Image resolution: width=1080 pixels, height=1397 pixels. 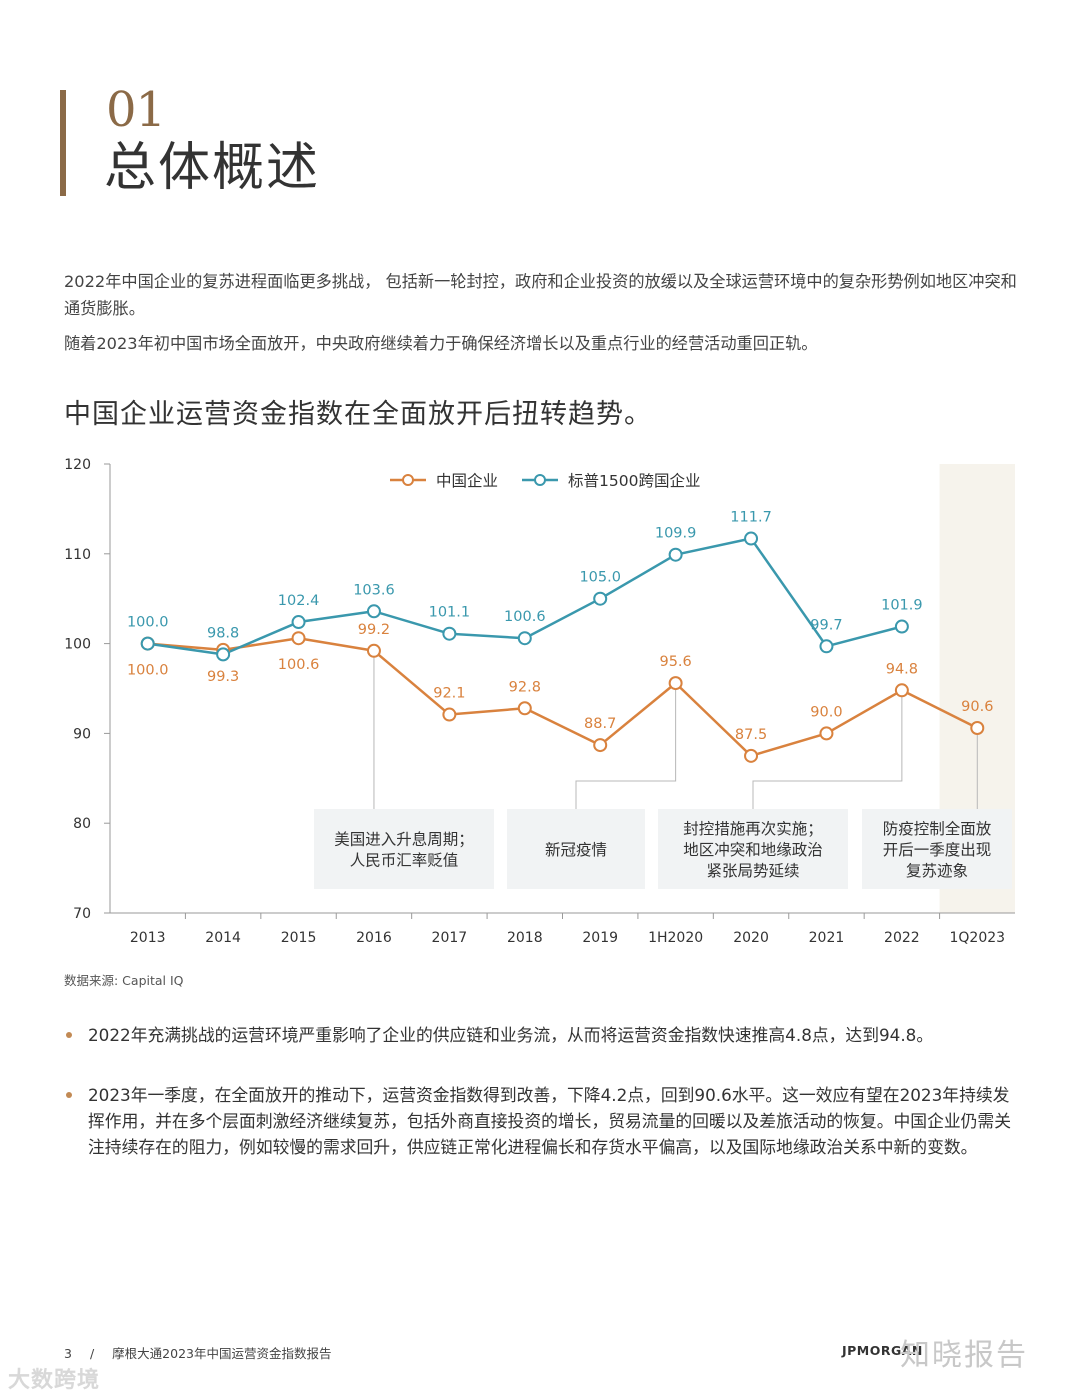 I want to click on annotation-text: 地区冲突和地缘政治, so click(x=753, y=850).